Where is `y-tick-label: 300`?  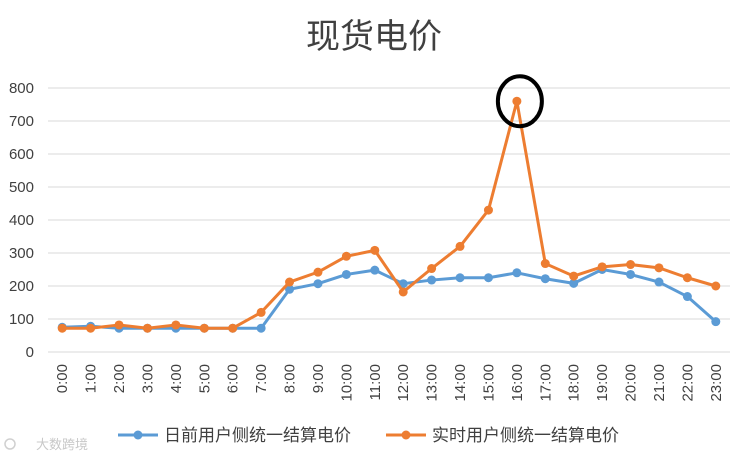
y-tick-label: 300 is located at coordinates (21, 253).